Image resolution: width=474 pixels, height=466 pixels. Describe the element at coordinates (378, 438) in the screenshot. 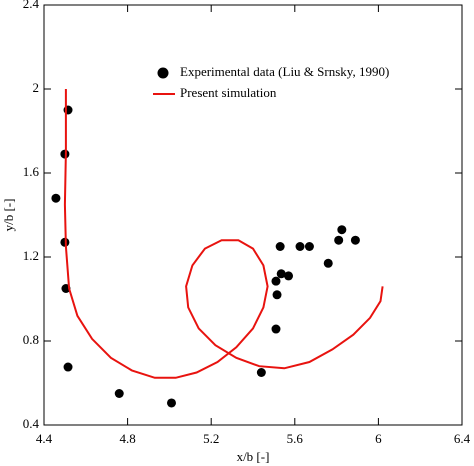

I see `x-tick-label: 6` at that location.